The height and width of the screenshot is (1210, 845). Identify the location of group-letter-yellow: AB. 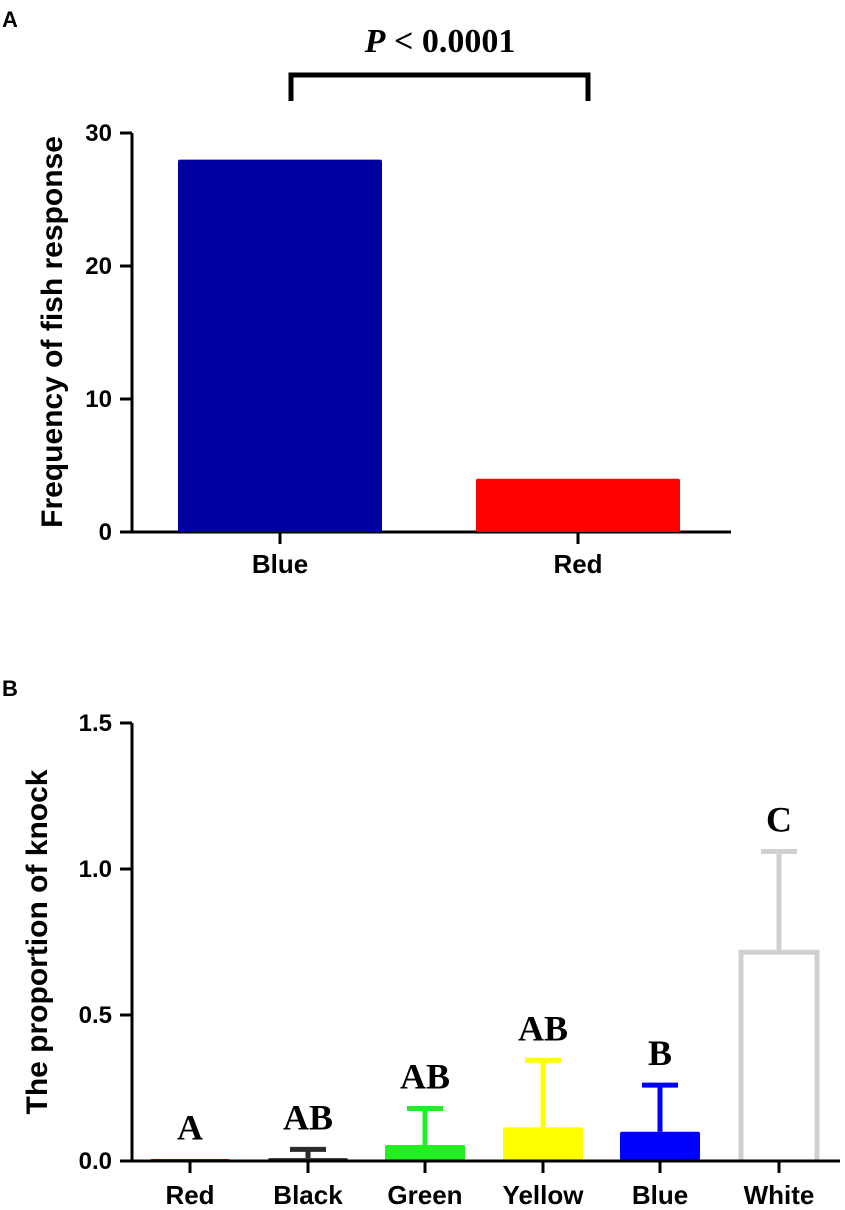
(543, 1028).